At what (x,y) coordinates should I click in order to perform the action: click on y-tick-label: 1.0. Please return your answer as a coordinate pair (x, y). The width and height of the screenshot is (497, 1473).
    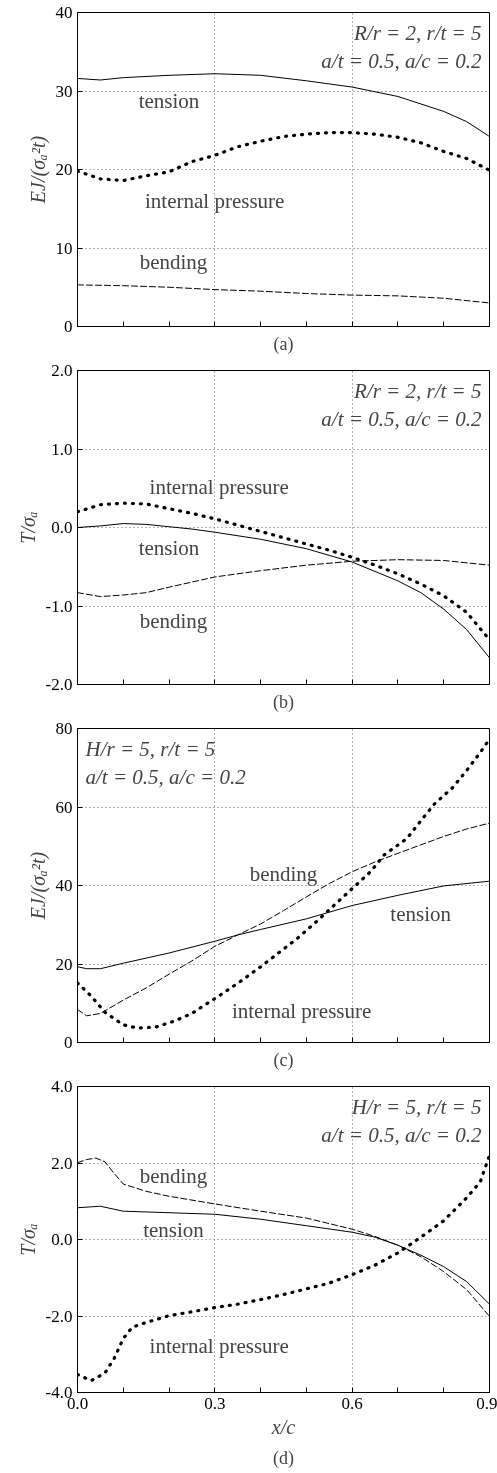
    Looking at the image, I should click on (62, 449).